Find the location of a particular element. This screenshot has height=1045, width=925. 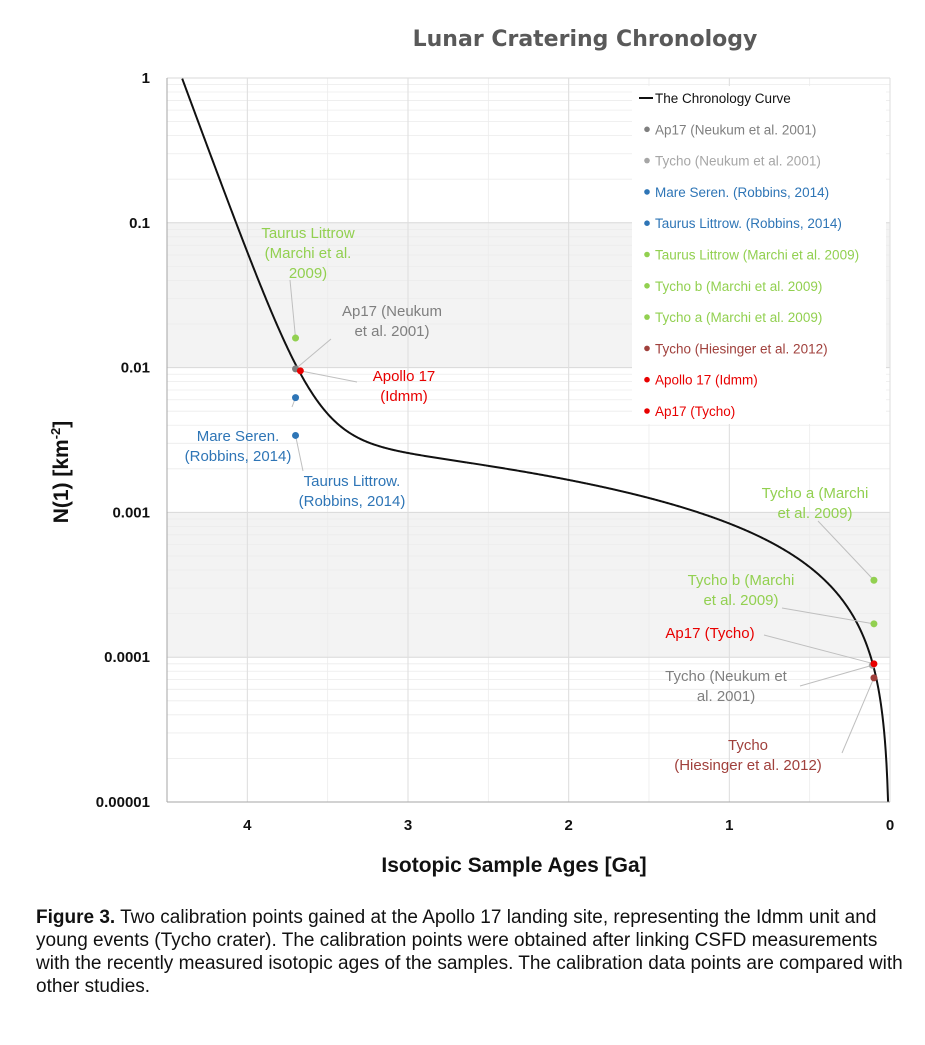

y-tick-label: 0.001 is located at coordinates (131, 512).